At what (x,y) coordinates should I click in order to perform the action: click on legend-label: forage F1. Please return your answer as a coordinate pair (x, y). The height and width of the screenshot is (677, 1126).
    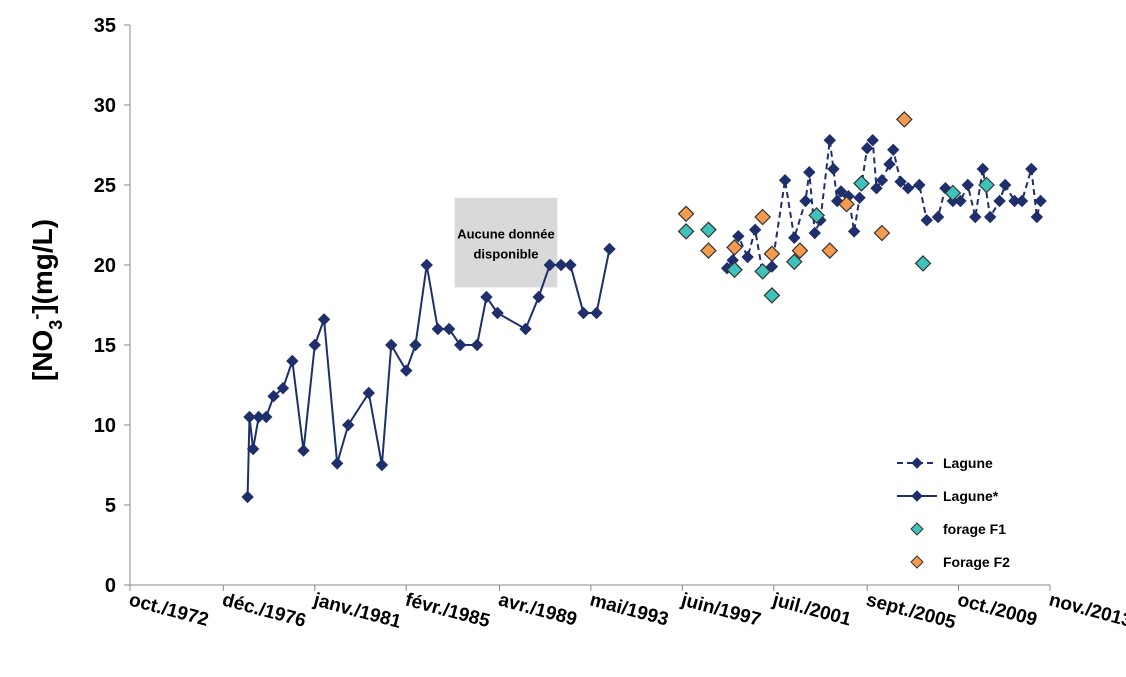
    Looking at the image, I should click on (974, 529).